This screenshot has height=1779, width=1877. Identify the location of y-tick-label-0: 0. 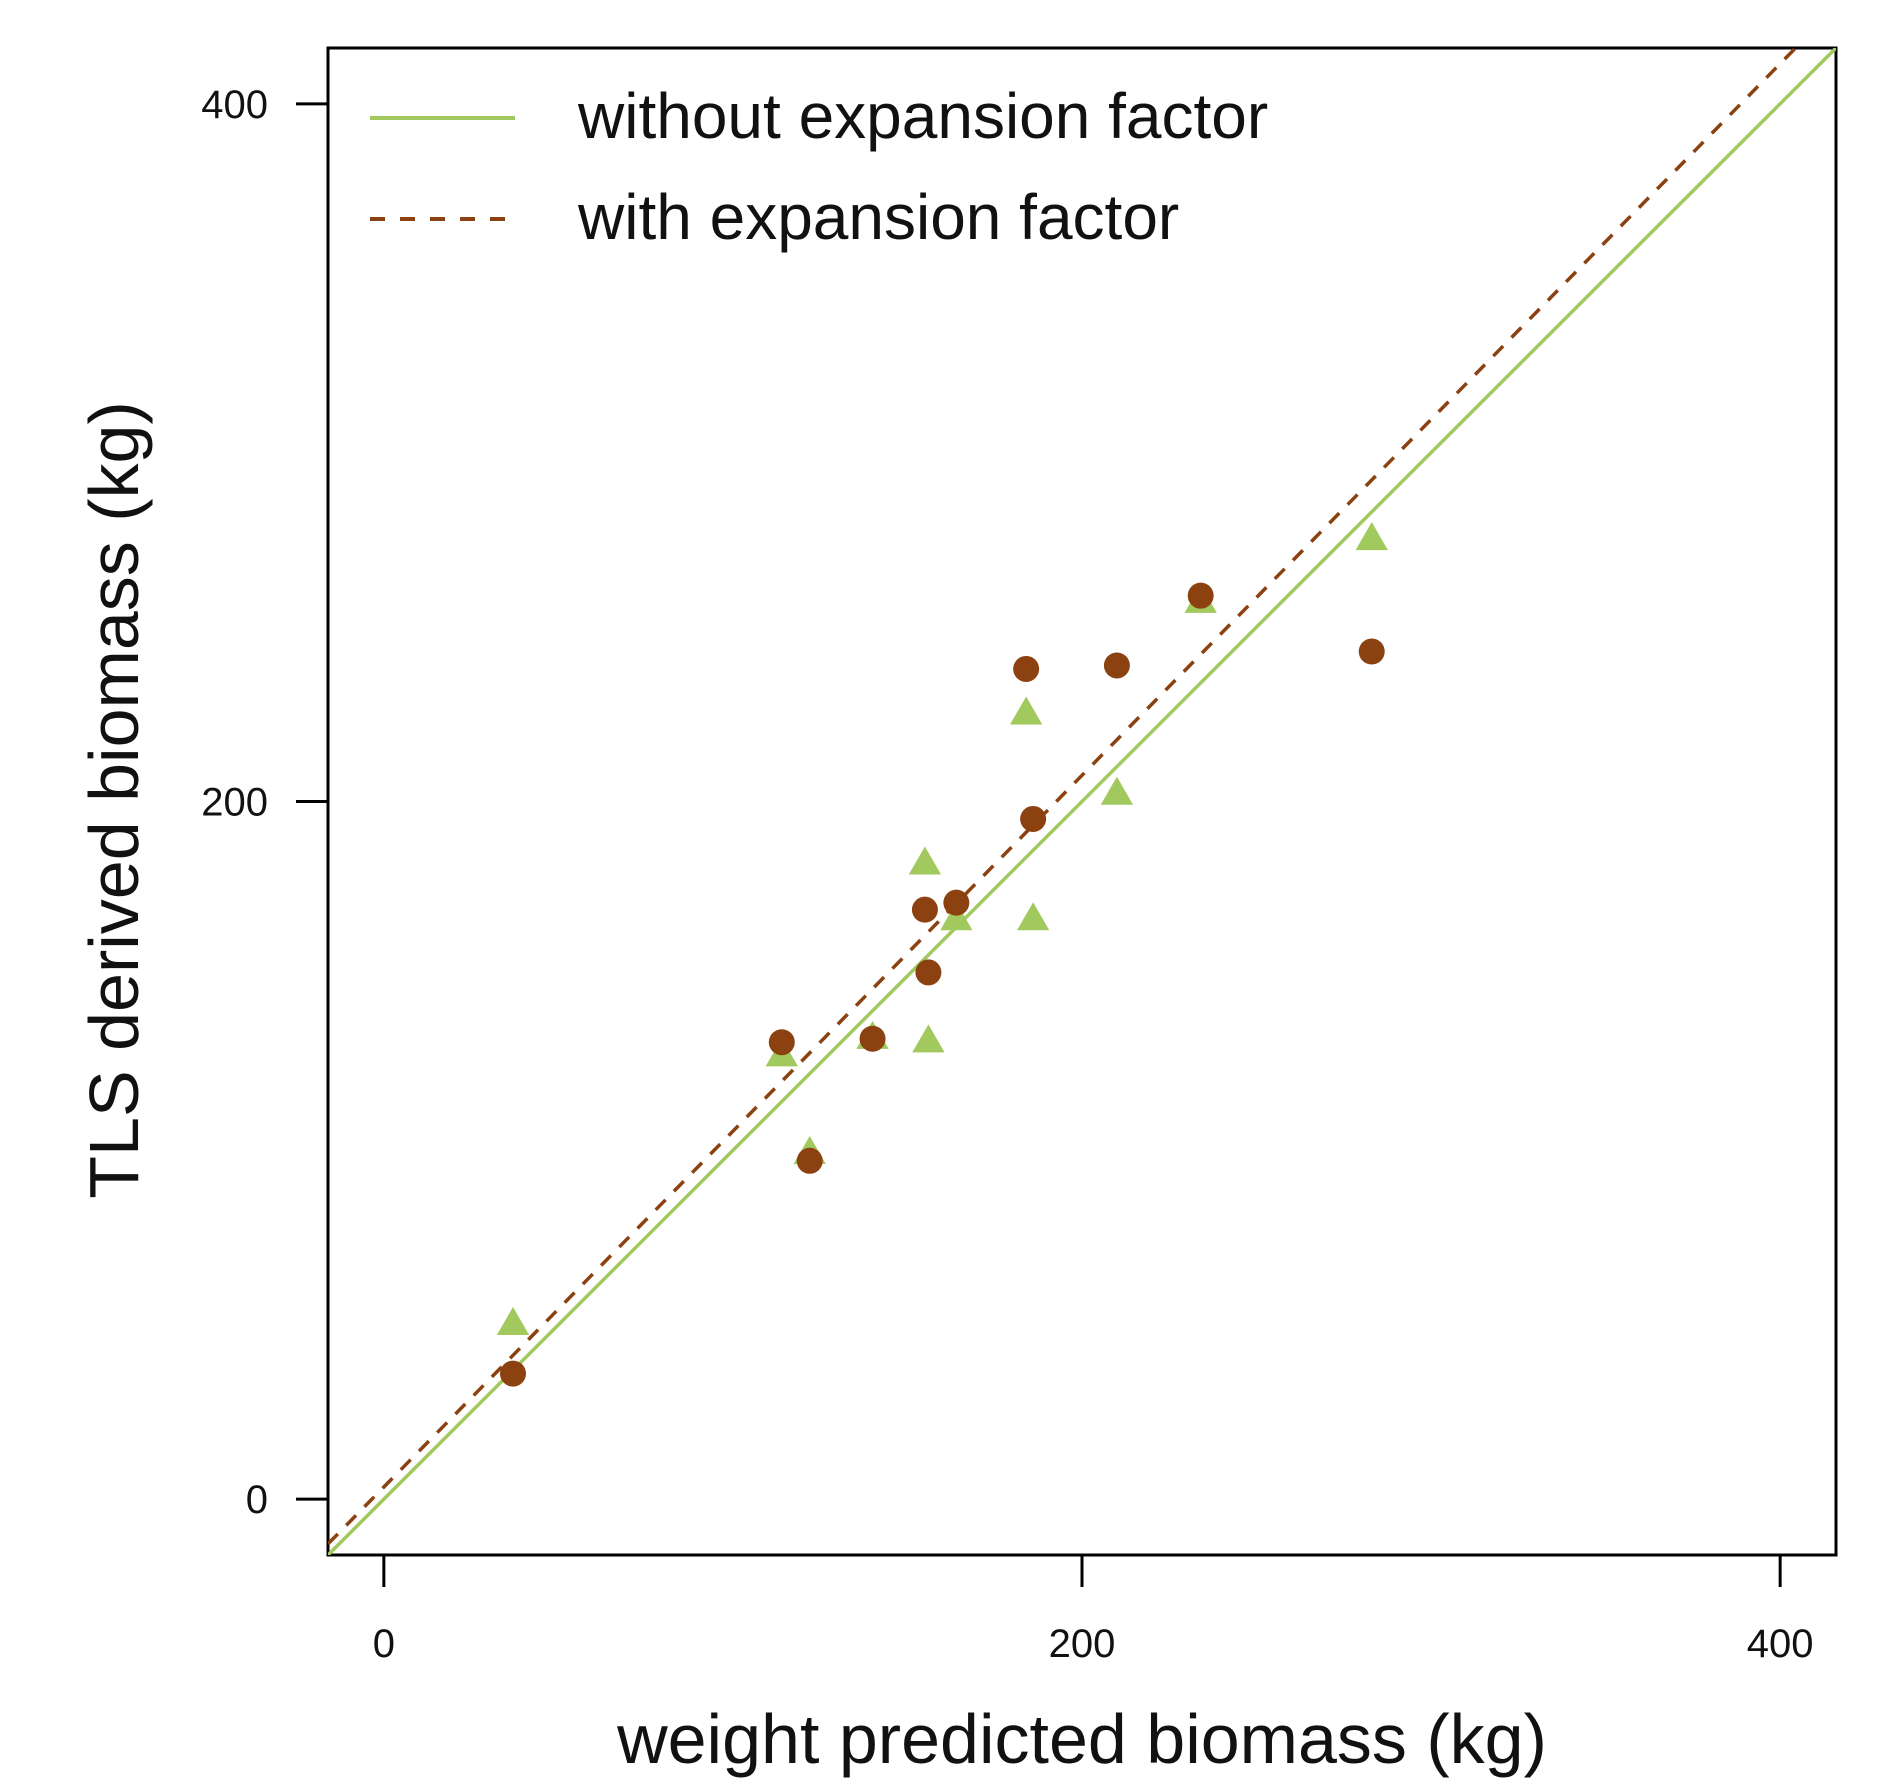
(257, 1500).